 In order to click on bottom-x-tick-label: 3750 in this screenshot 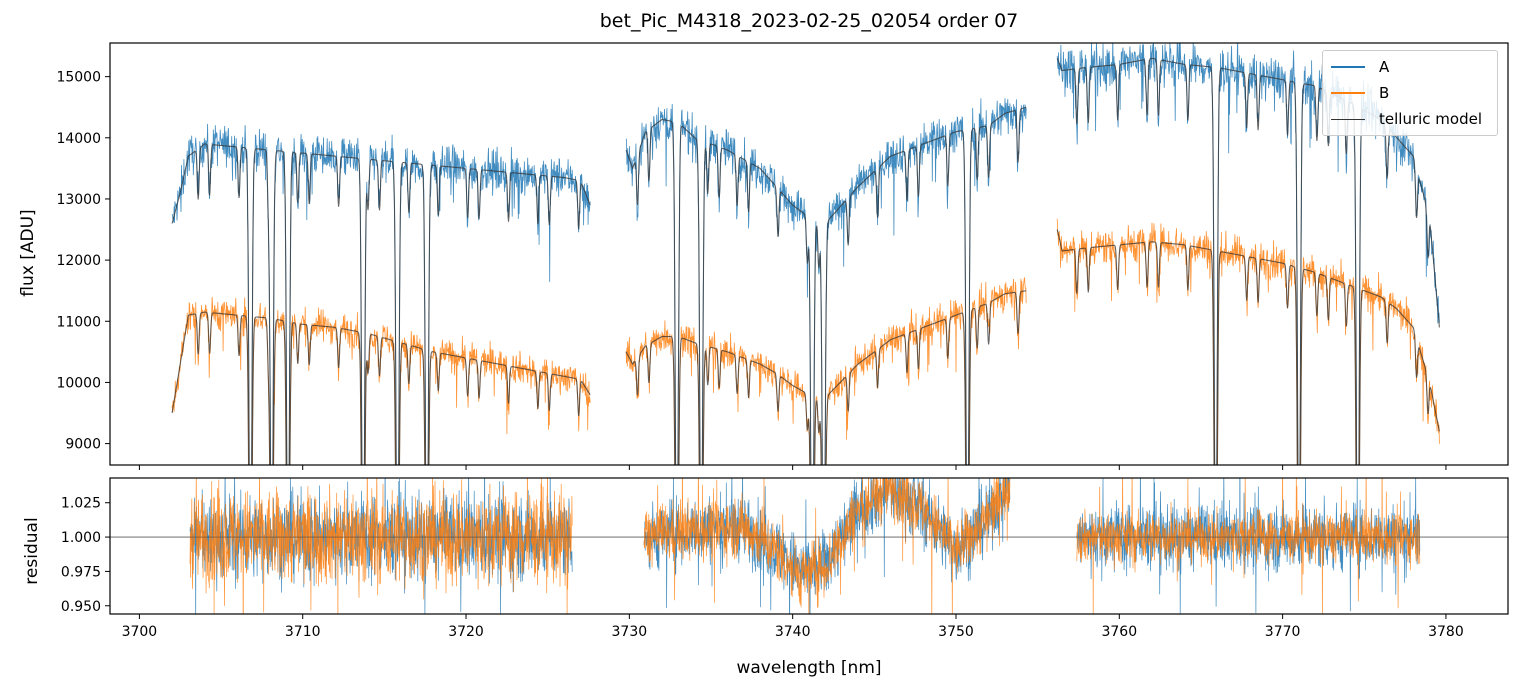, I will do `click(956, 632)`.